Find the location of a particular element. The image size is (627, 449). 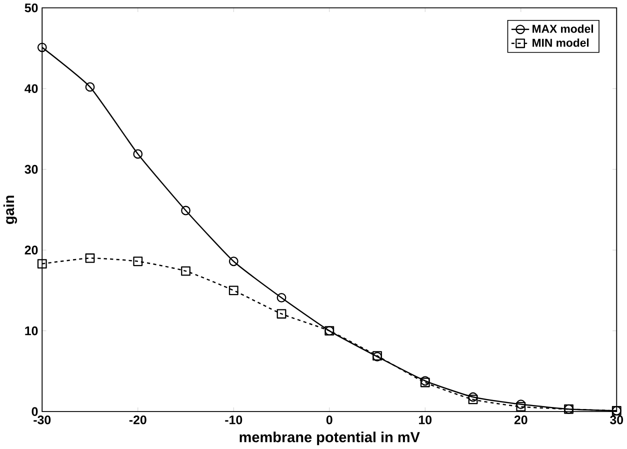

y-tick-label: 10 is located at coordinates (31, 331).